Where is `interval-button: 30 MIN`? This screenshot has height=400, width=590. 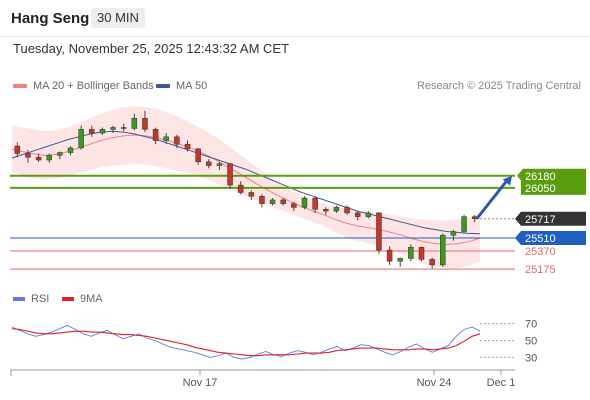 interval-button: 30 MIN is located at coordinates (118, 18).